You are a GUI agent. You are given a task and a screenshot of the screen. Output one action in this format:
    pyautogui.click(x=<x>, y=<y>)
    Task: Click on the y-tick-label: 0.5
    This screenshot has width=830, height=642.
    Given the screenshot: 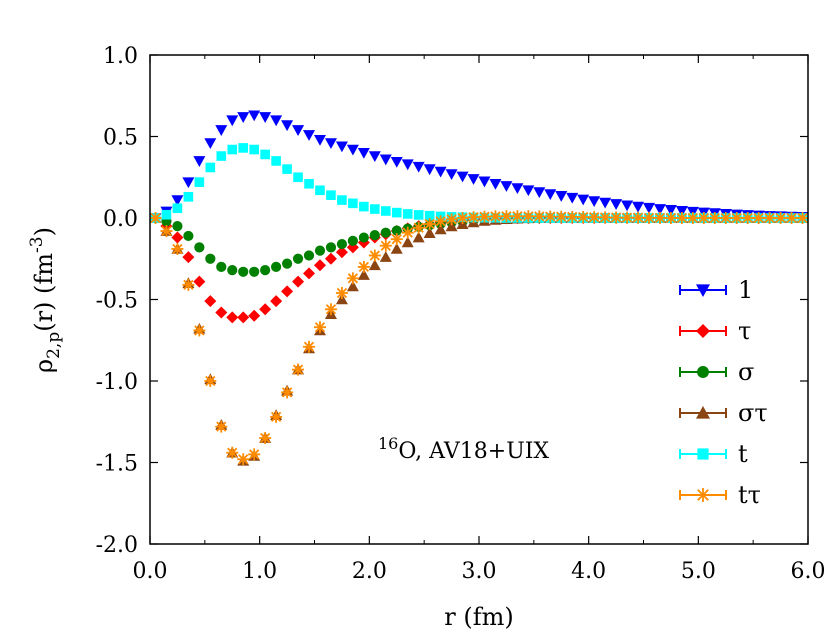 What is the action you would take?
    pyautogui.click(x=120, y=138)
    